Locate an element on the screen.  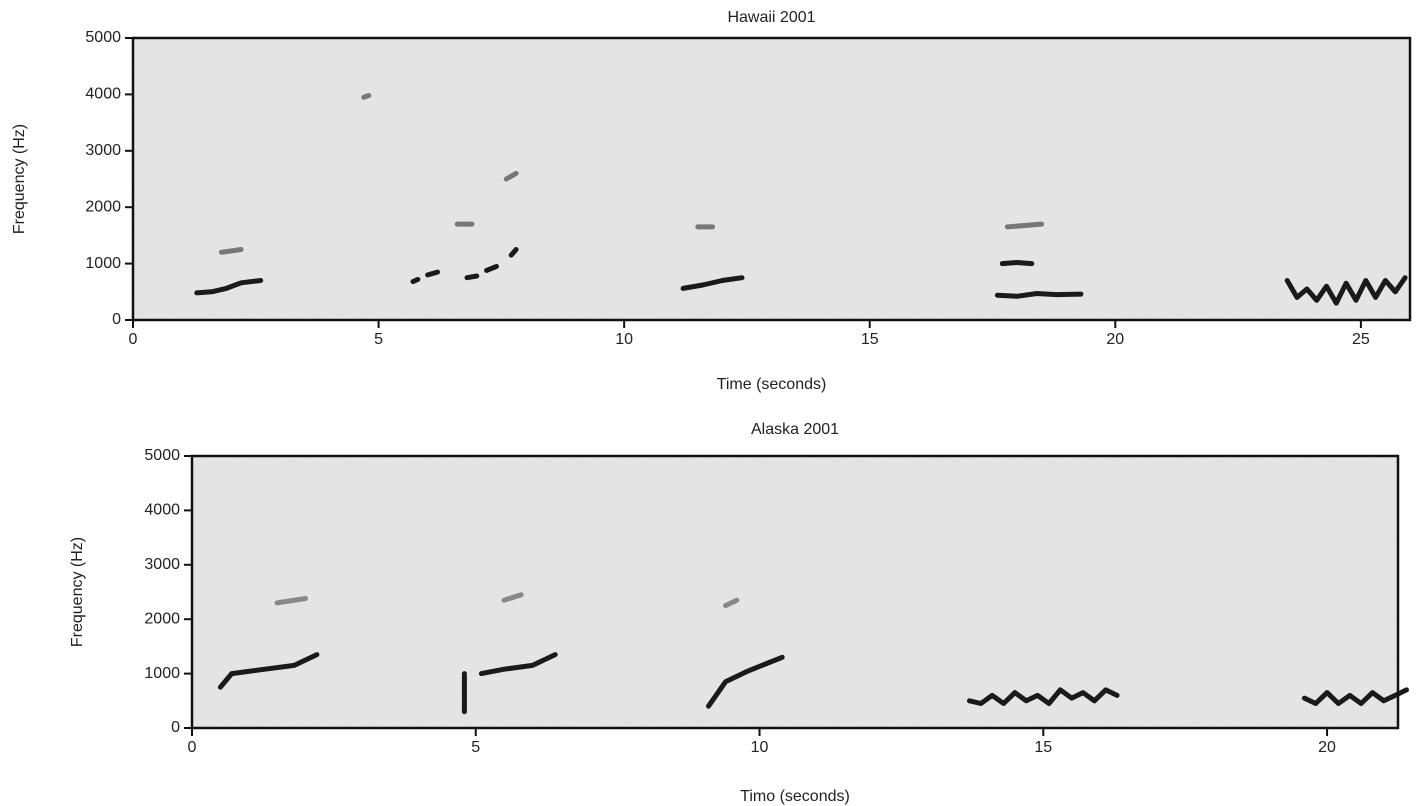
chart-title: Alaska 2001 is located at coordinates (795, 429).